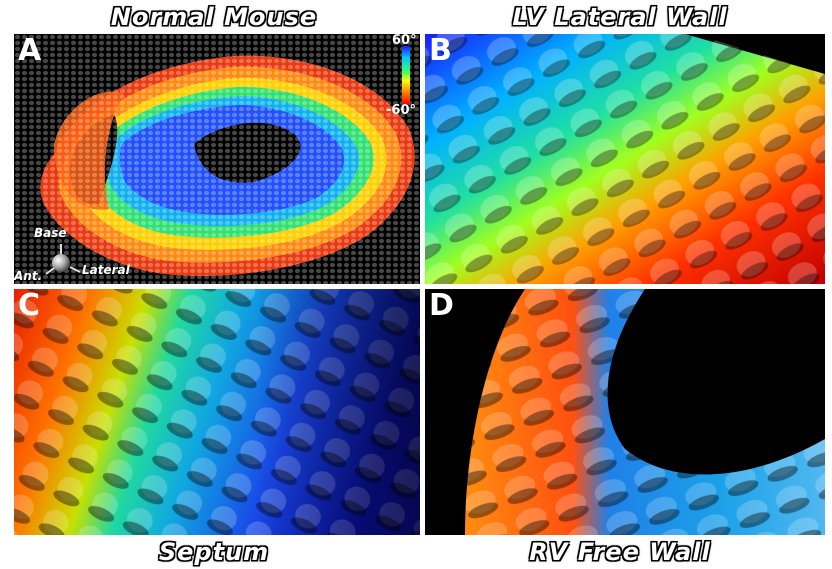 This screenshot has height=569, width=832. I want to click on orientation-sphere-icon, so click(61, 263).